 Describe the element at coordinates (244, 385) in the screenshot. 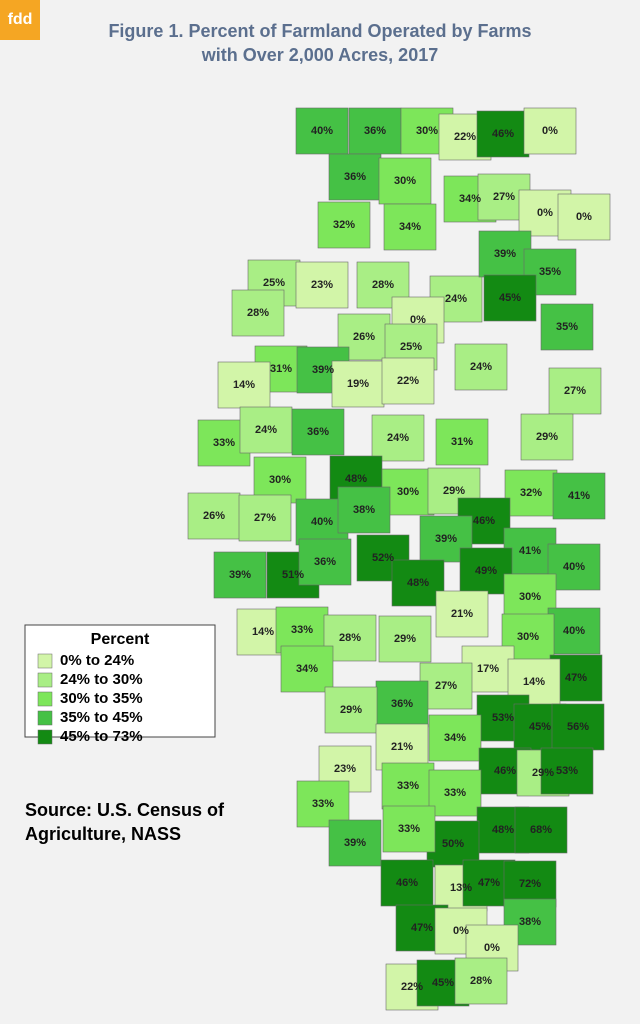

I see `county-label: 14%` at that location.